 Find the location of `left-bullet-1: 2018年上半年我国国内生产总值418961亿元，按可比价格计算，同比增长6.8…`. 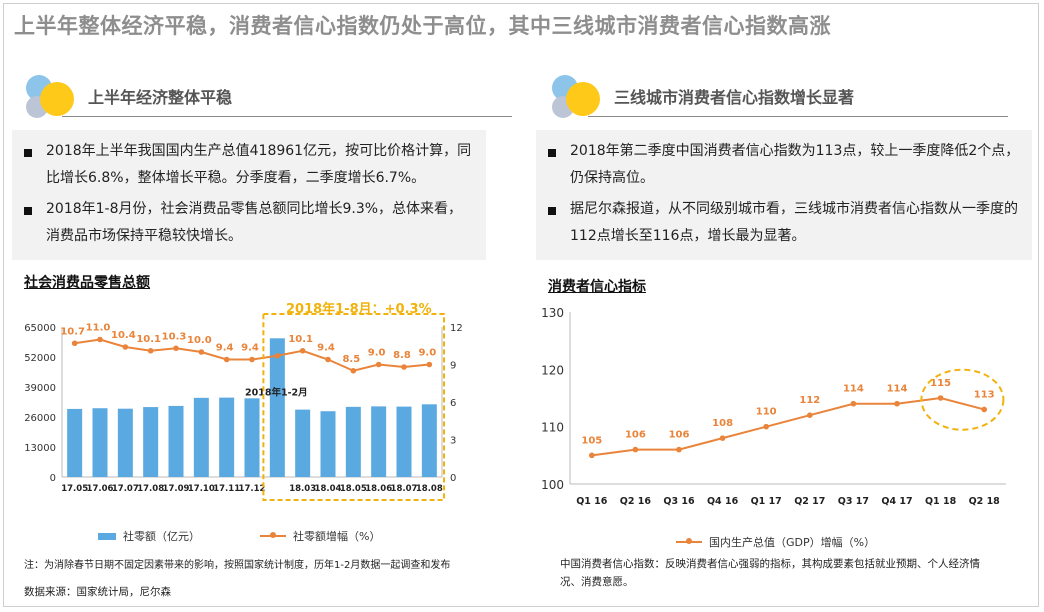

left-bullet-1: 2018年上半年我国国内生产总值418961亿元，按可比价格计算，同比增长6.8… is located at coordinates (250, 165).